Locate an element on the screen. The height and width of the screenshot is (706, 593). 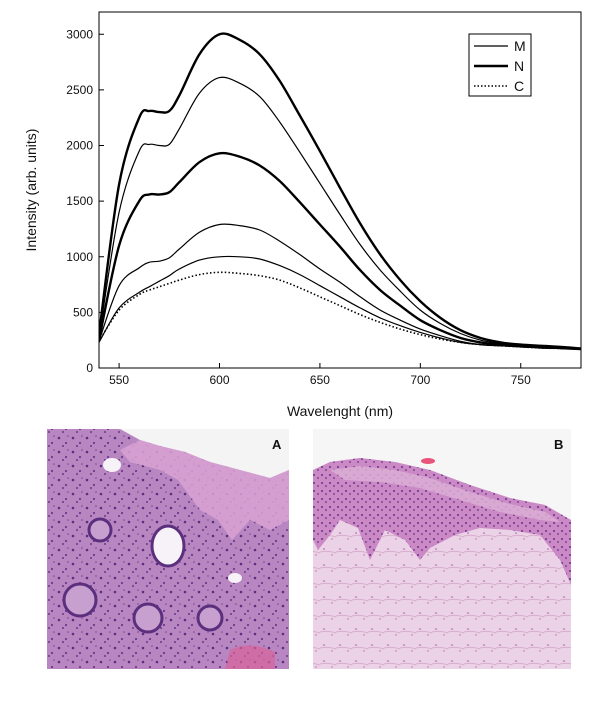
x-tick-label: 750 is located at coordinates (521, 380).